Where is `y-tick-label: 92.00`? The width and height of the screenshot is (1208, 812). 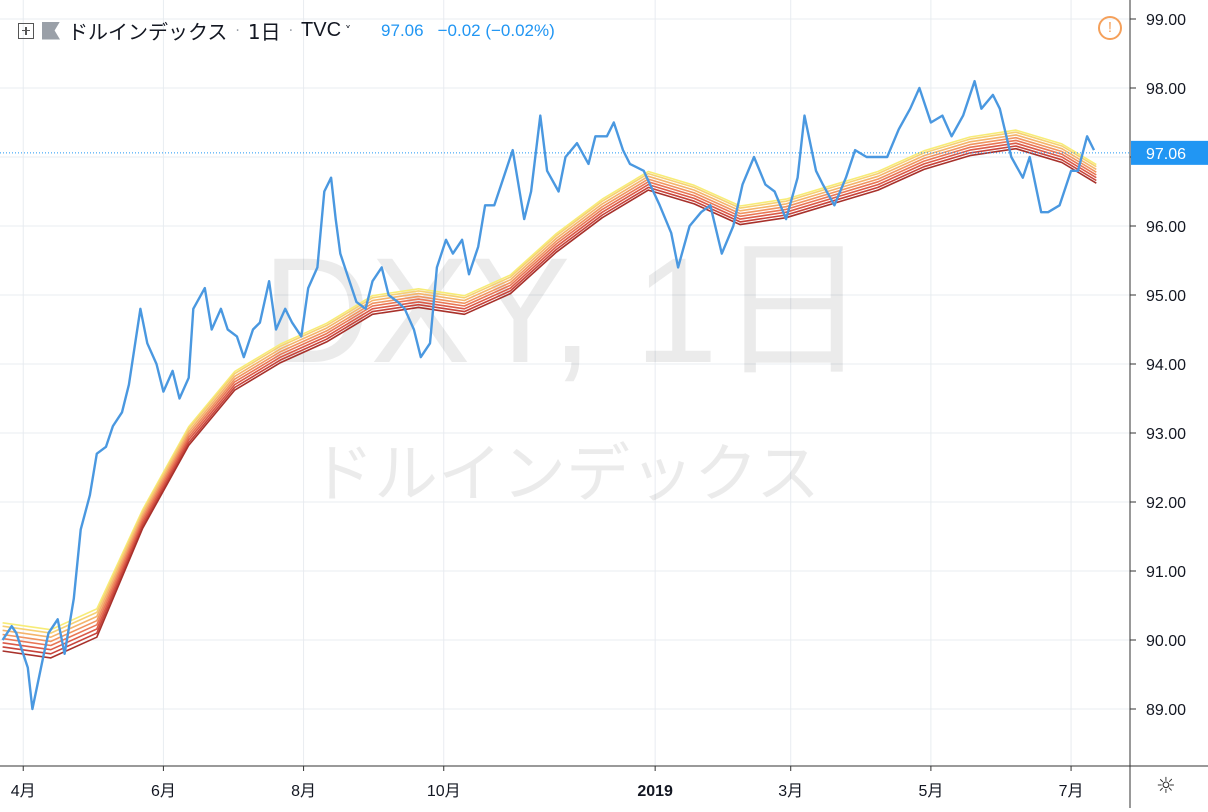
y-tick-label: 92.00 is located at coordinates (1166, 503).